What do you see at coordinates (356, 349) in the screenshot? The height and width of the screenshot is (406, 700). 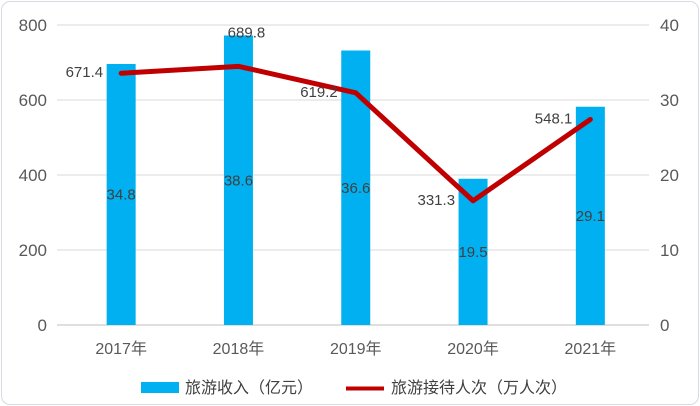 I see `x-axis-label: 2019年` at bounding box center [356, 349].